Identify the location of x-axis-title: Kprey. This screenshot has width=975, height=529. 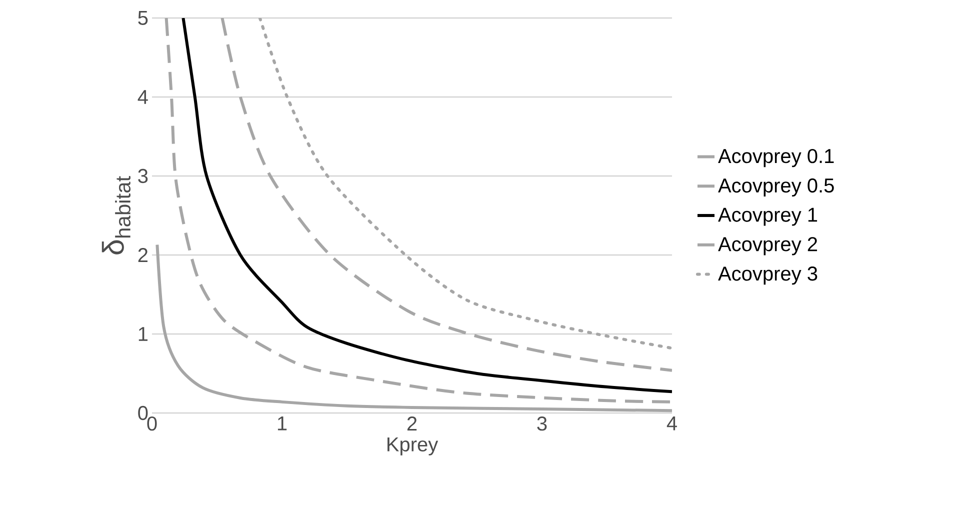
(413, 447).